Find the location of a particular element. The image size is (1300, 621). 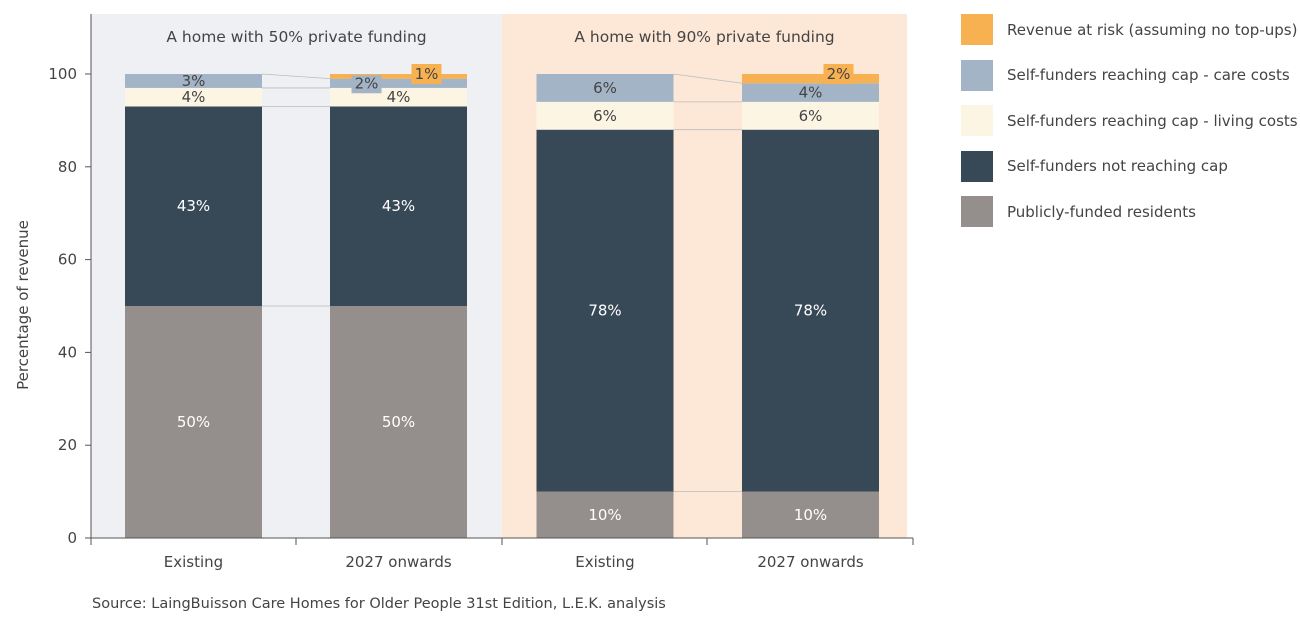

value-label-2-4: 2% is located at coordinates (367, 83).